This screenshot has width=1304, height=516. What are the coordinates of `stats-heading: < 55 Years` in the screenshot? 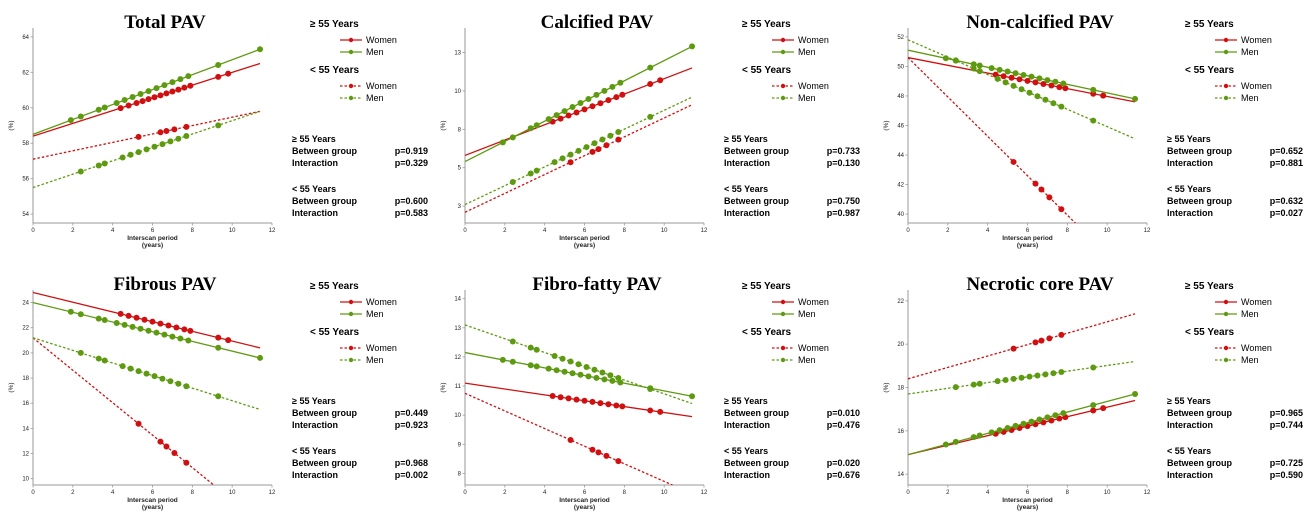 It's located at (746, 189).